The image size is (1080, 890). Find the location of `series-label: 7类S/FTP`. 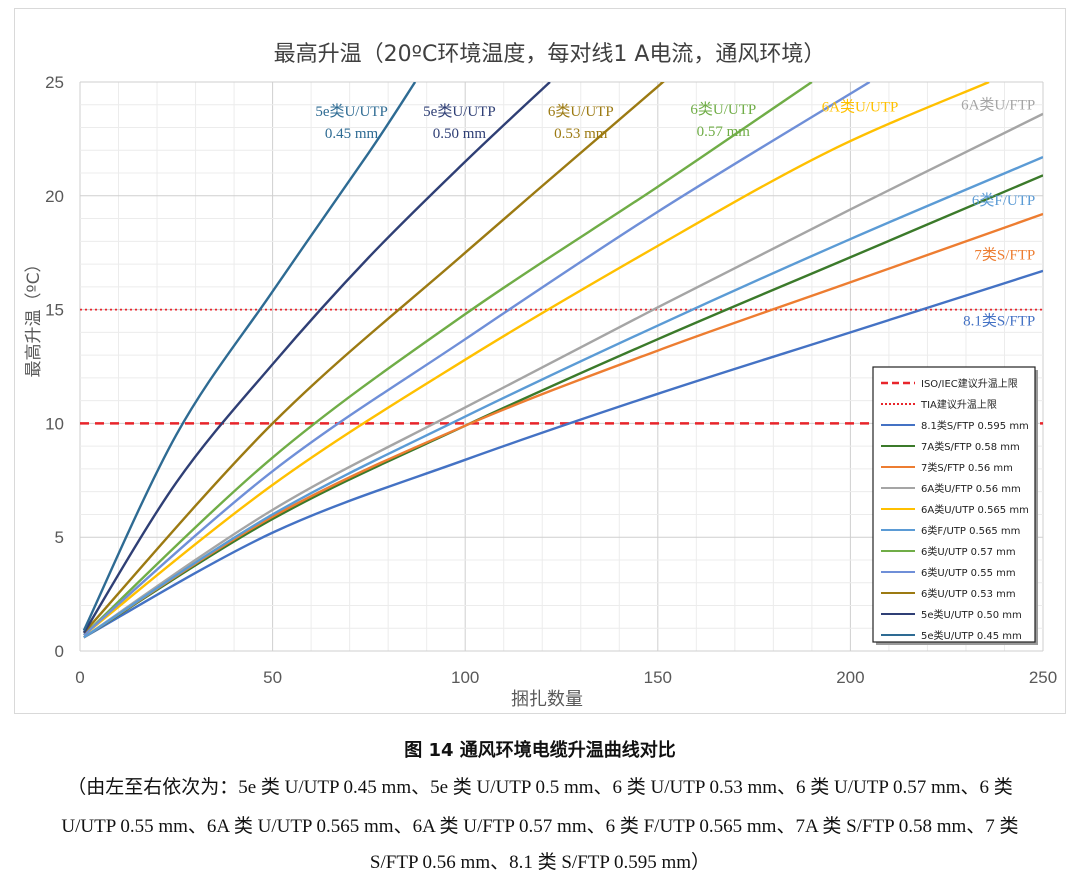

series-label: 7类S/FTP is located at coordinates (1004, 255).